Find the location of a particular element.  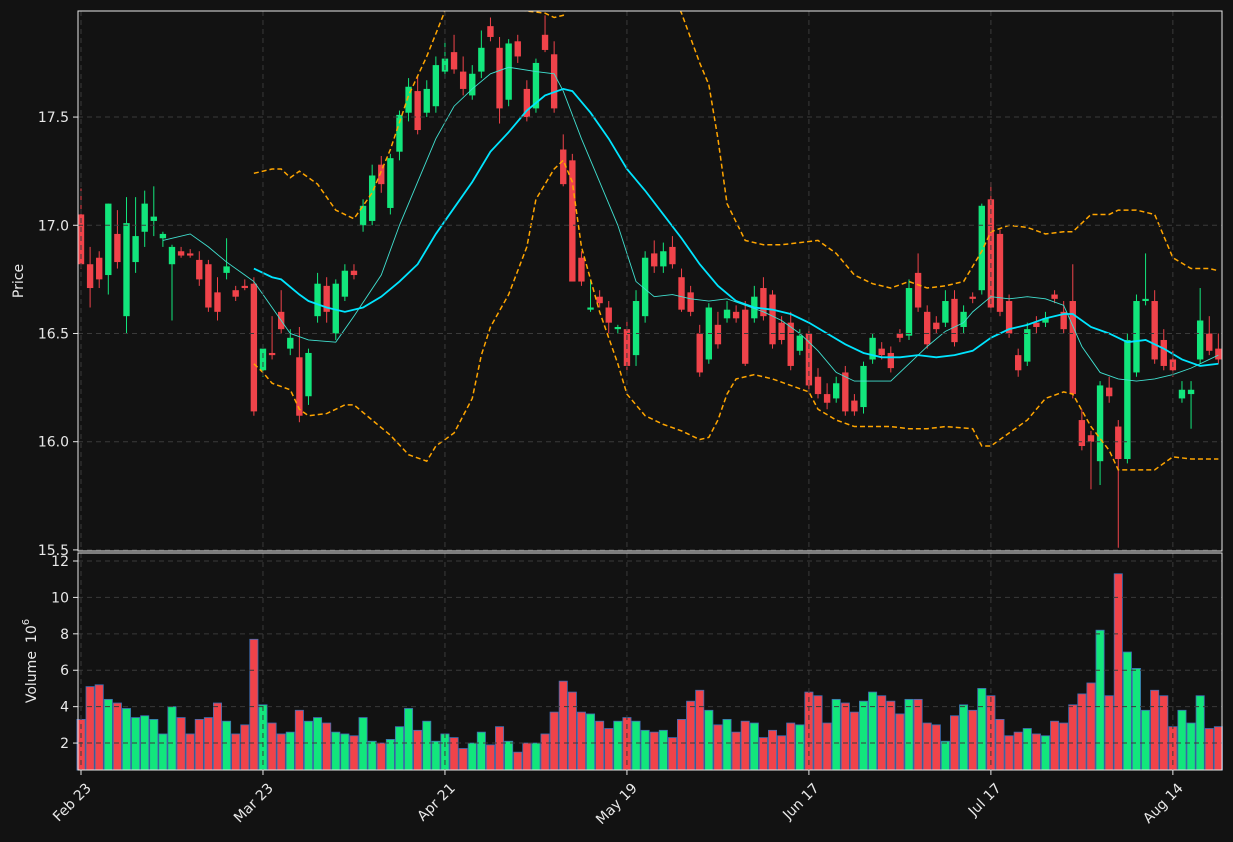

y-tick-label: 4 is located at coordinates (64, 708).